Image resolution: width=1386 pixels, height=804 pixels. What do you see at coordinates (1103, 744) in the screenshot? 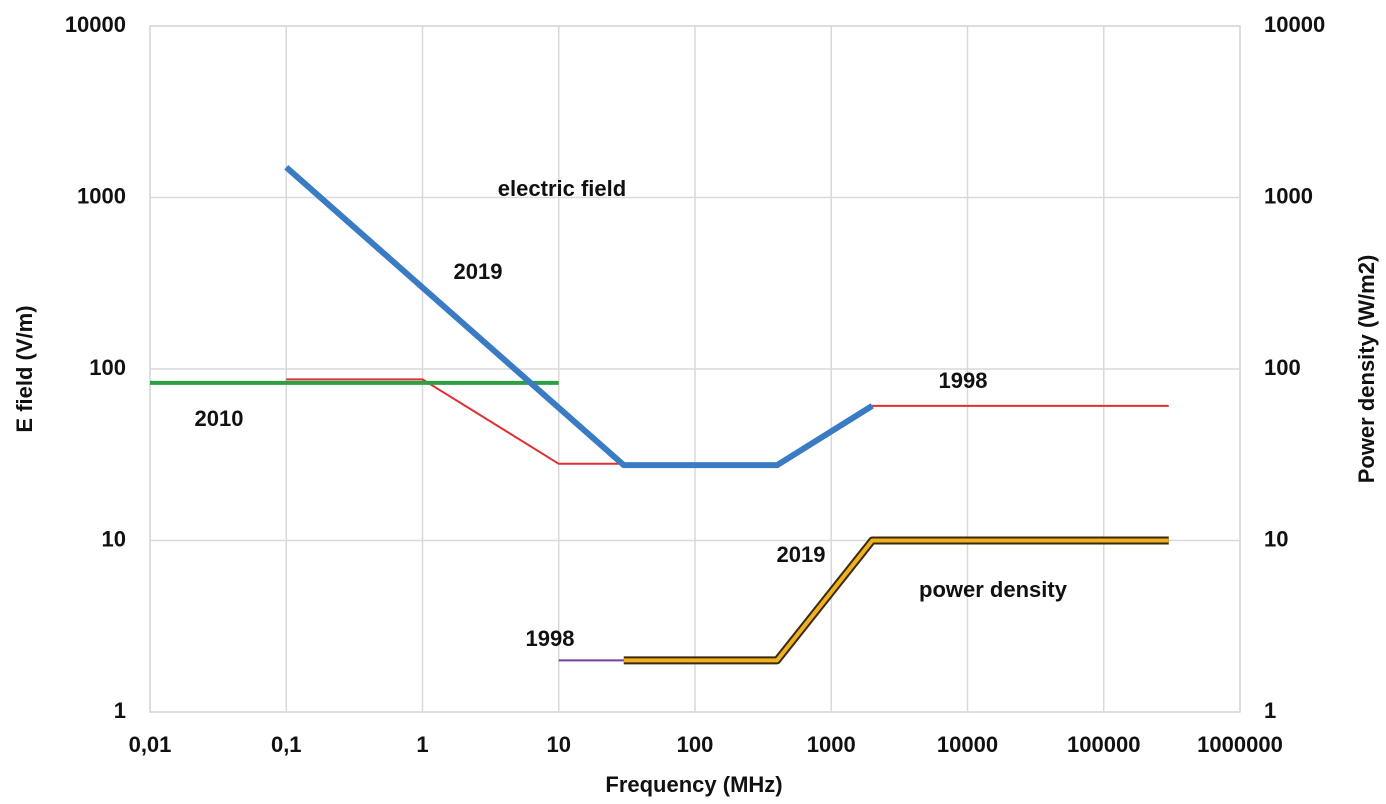
I see `x-tick-label: 100000` at bounding box center [1103, 744].